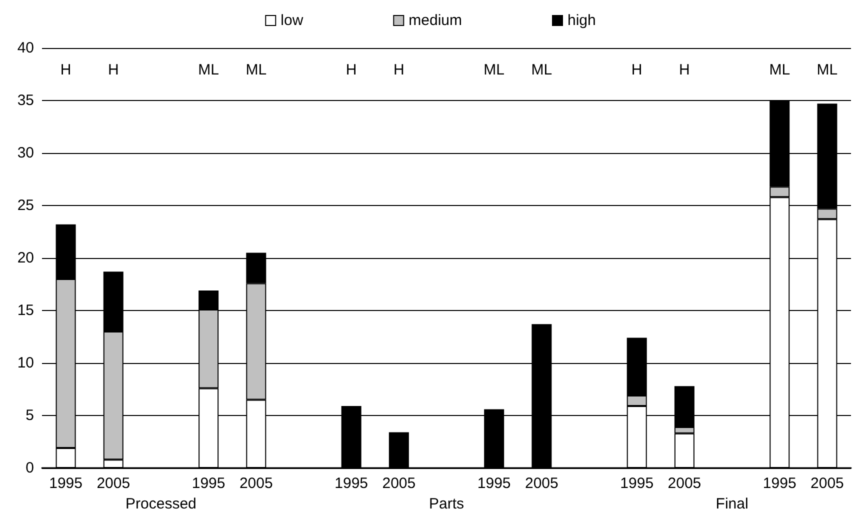 The height and width of the screenshot is (532, 861). Describe the element at coordinates (161, 504) in the screenshot. I see `text: Processed` at that location.